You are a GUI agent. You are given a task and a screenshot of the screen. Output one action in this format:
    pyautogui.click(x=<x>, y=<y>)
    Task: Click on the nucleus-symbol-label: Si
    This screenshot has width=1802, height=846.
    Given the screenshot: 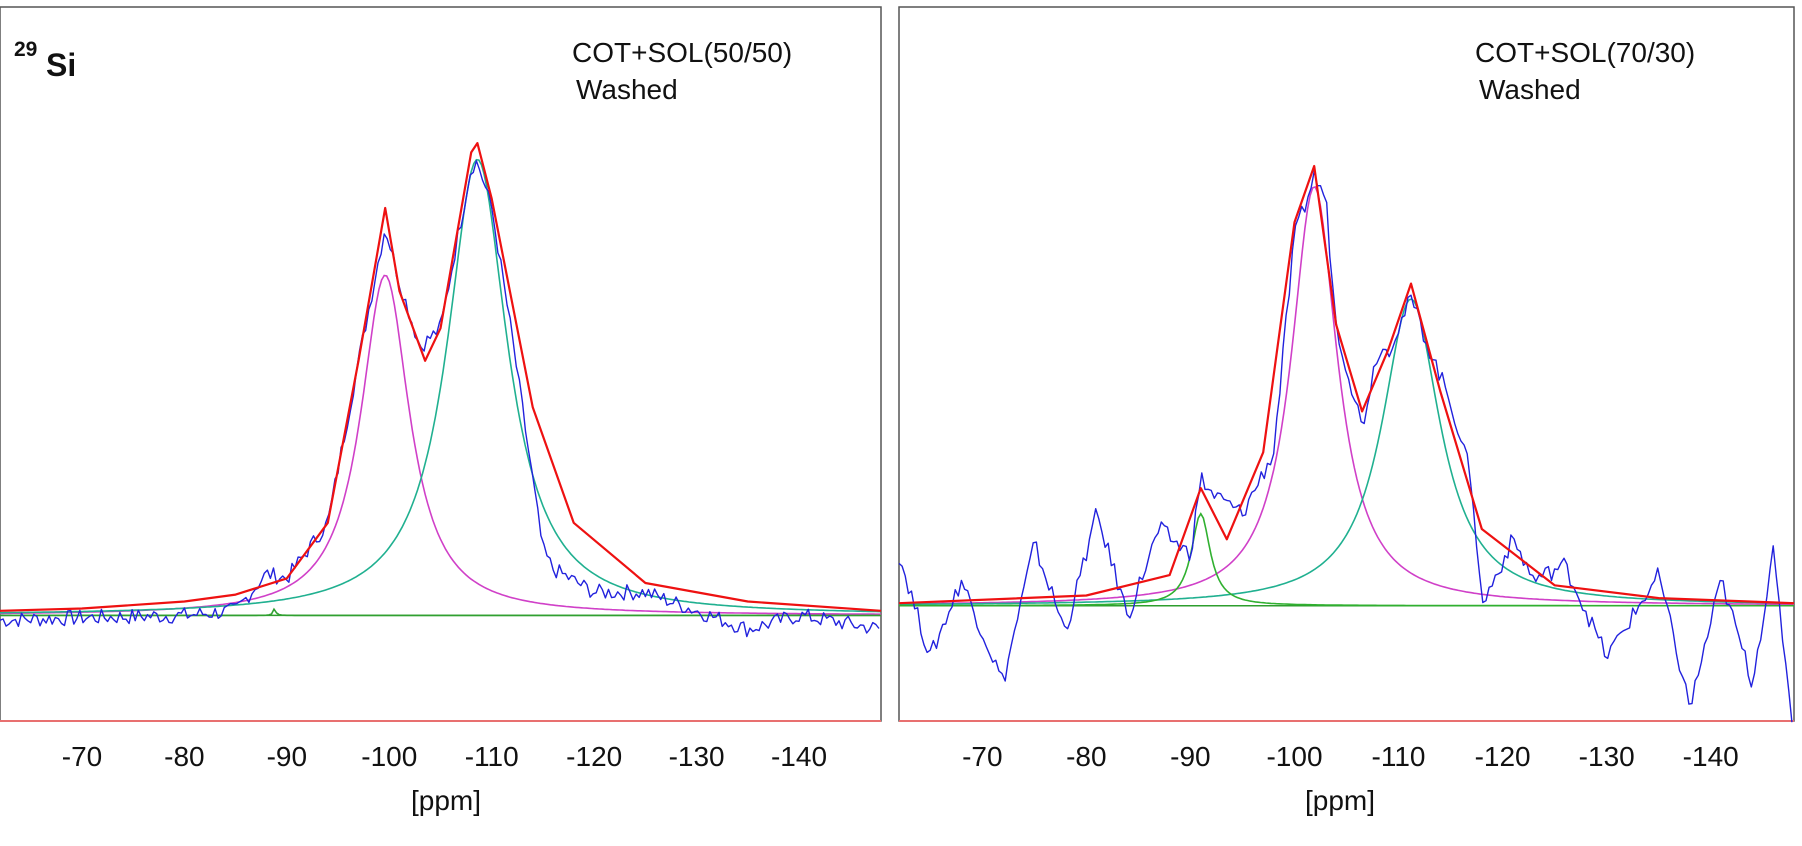 What is the action you would take?
    pyautogui.click(x=61, y=65)
    